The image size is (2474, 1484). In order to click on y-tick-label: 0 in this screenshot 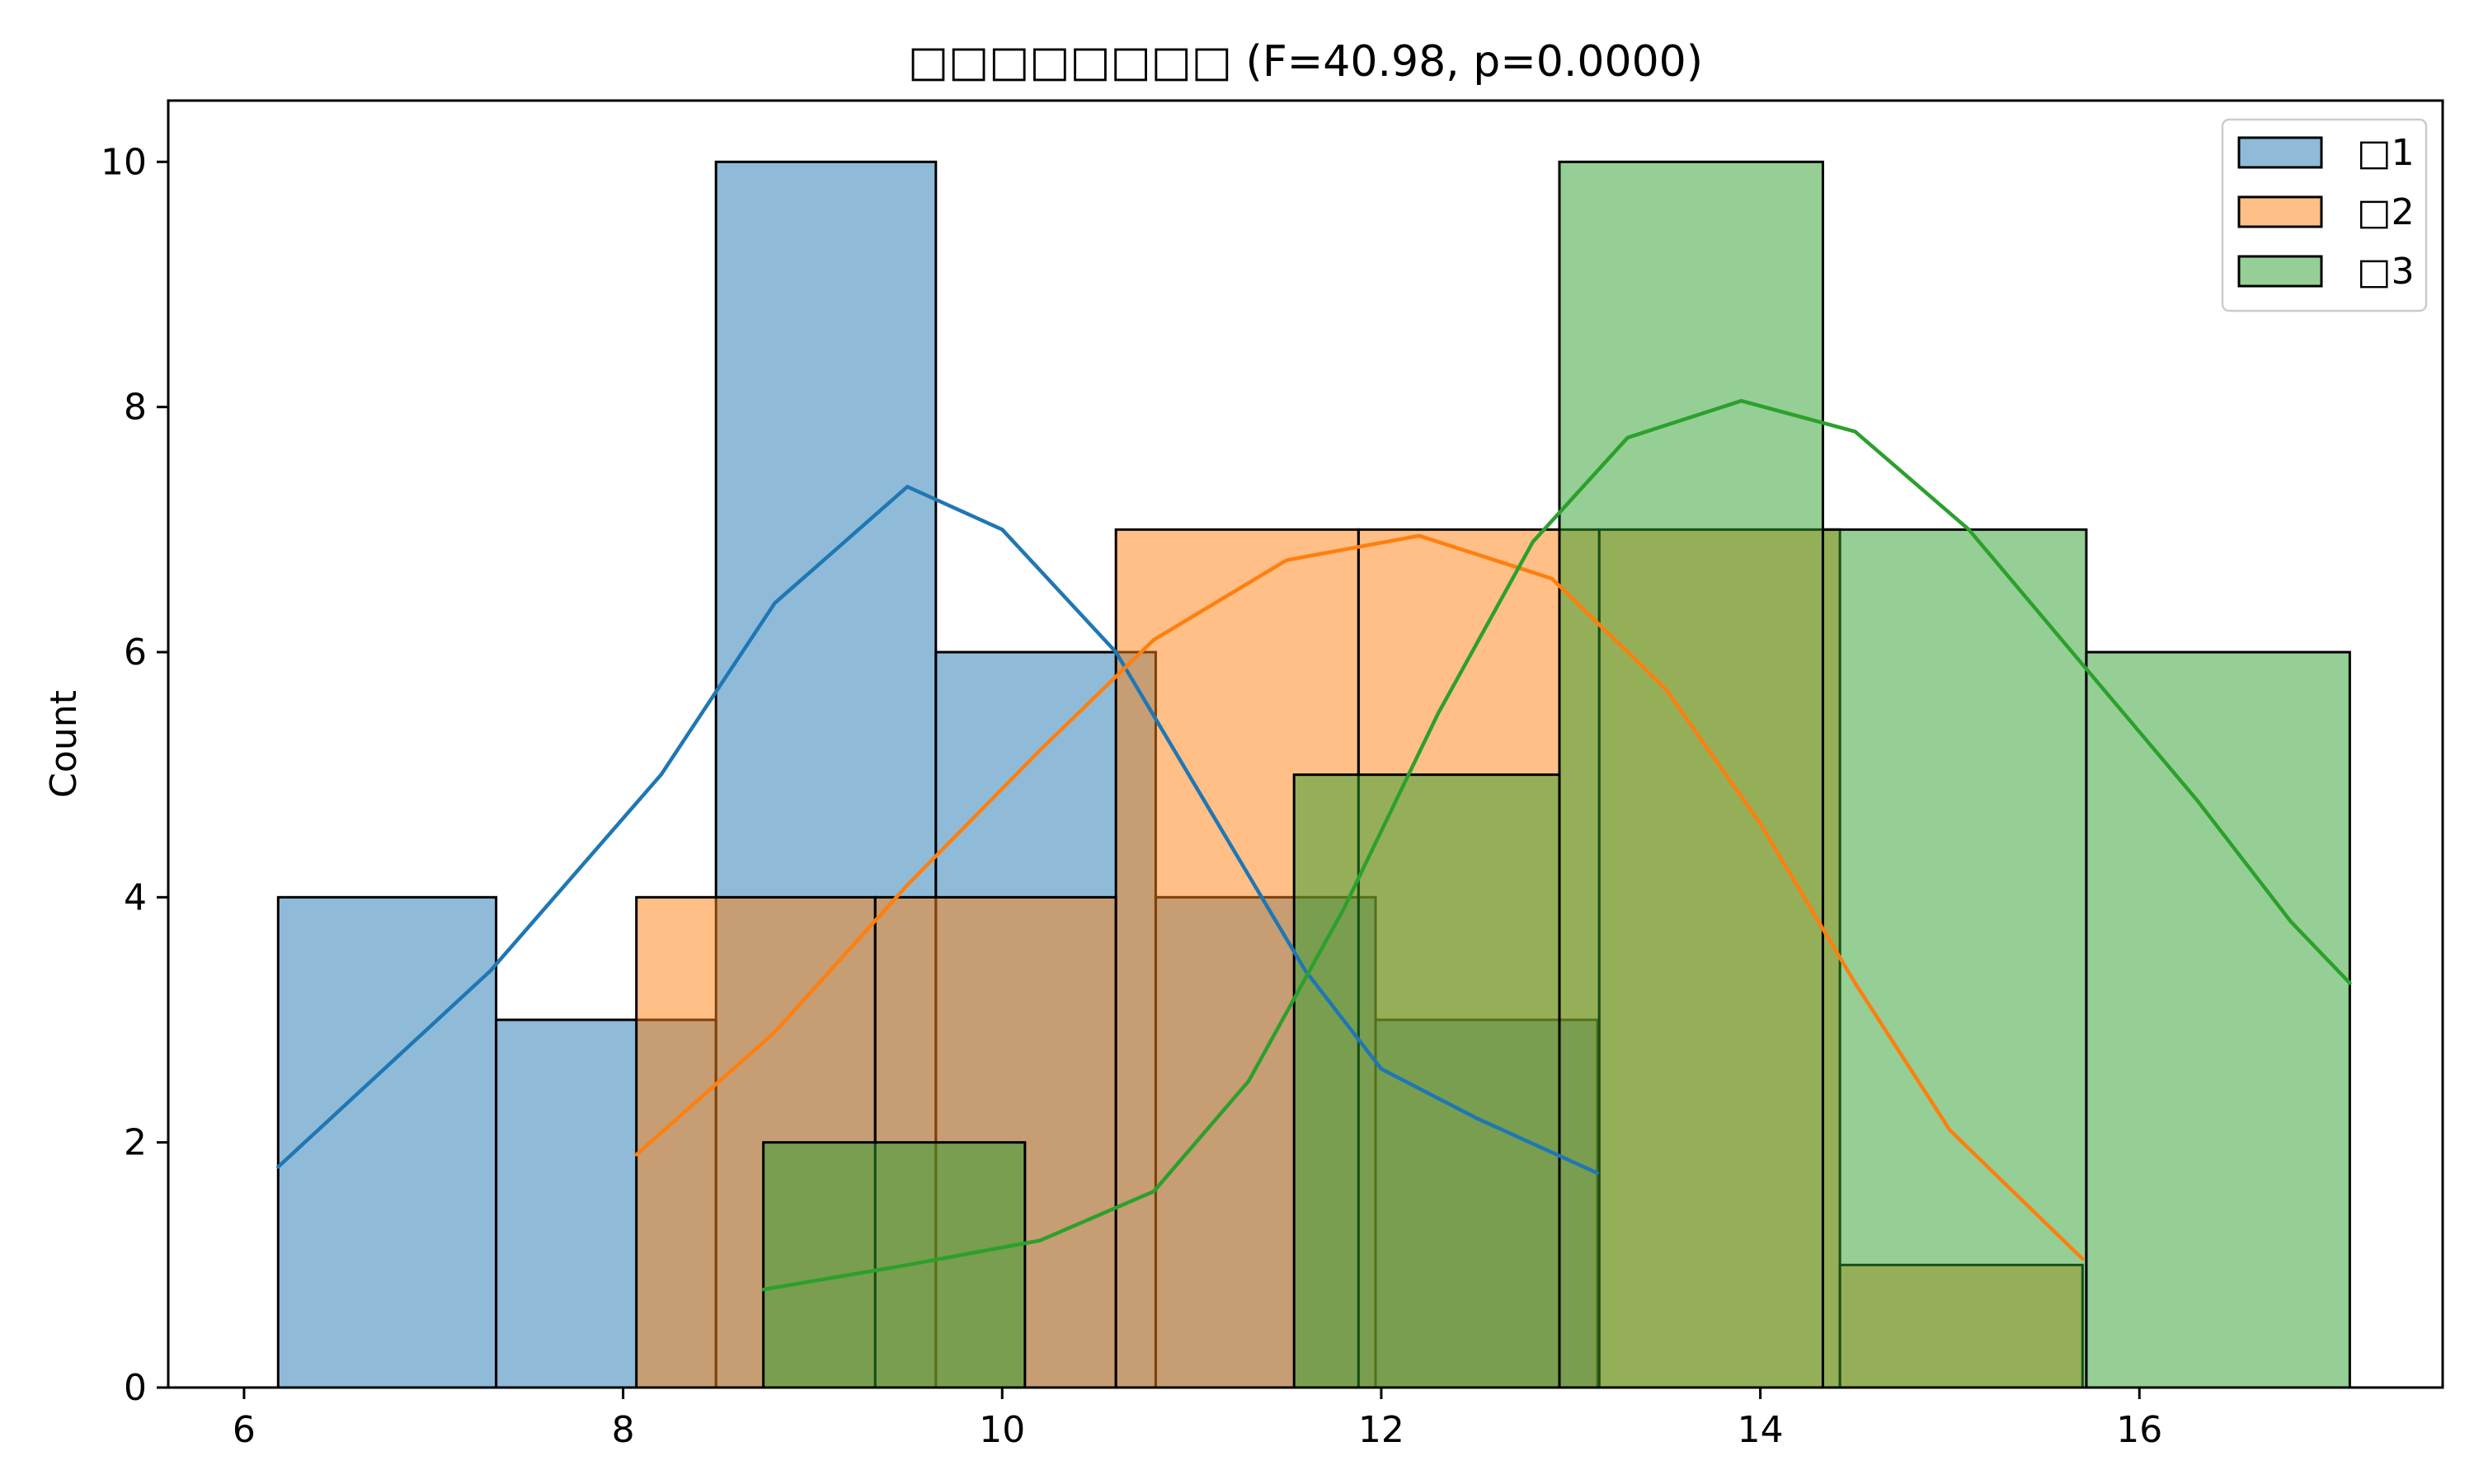, I will do `click(135, 1388)`.